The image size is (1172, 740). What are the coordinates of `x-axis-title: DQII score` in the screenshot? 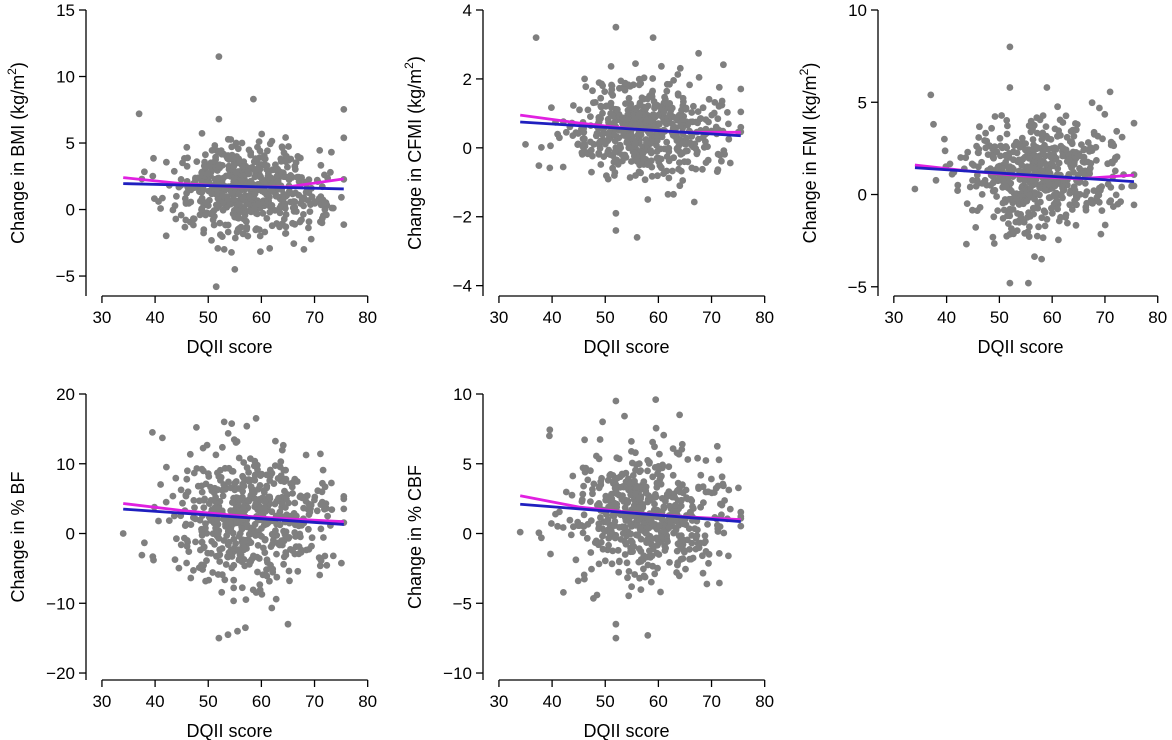 It's located at (626, 730).